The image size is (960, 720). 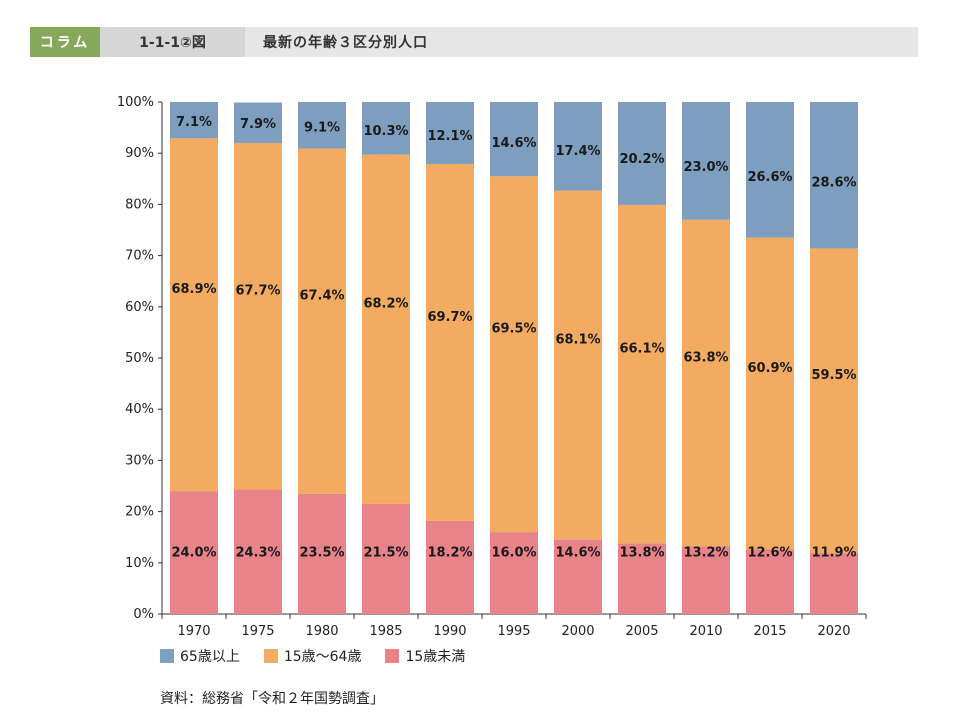 What do you see at coordinates (474, 42) in the screenshot?
I see `figure-header: コラム 1-1-1②図 最新の年齢３区分別人口` at bounding box center [474, 42].